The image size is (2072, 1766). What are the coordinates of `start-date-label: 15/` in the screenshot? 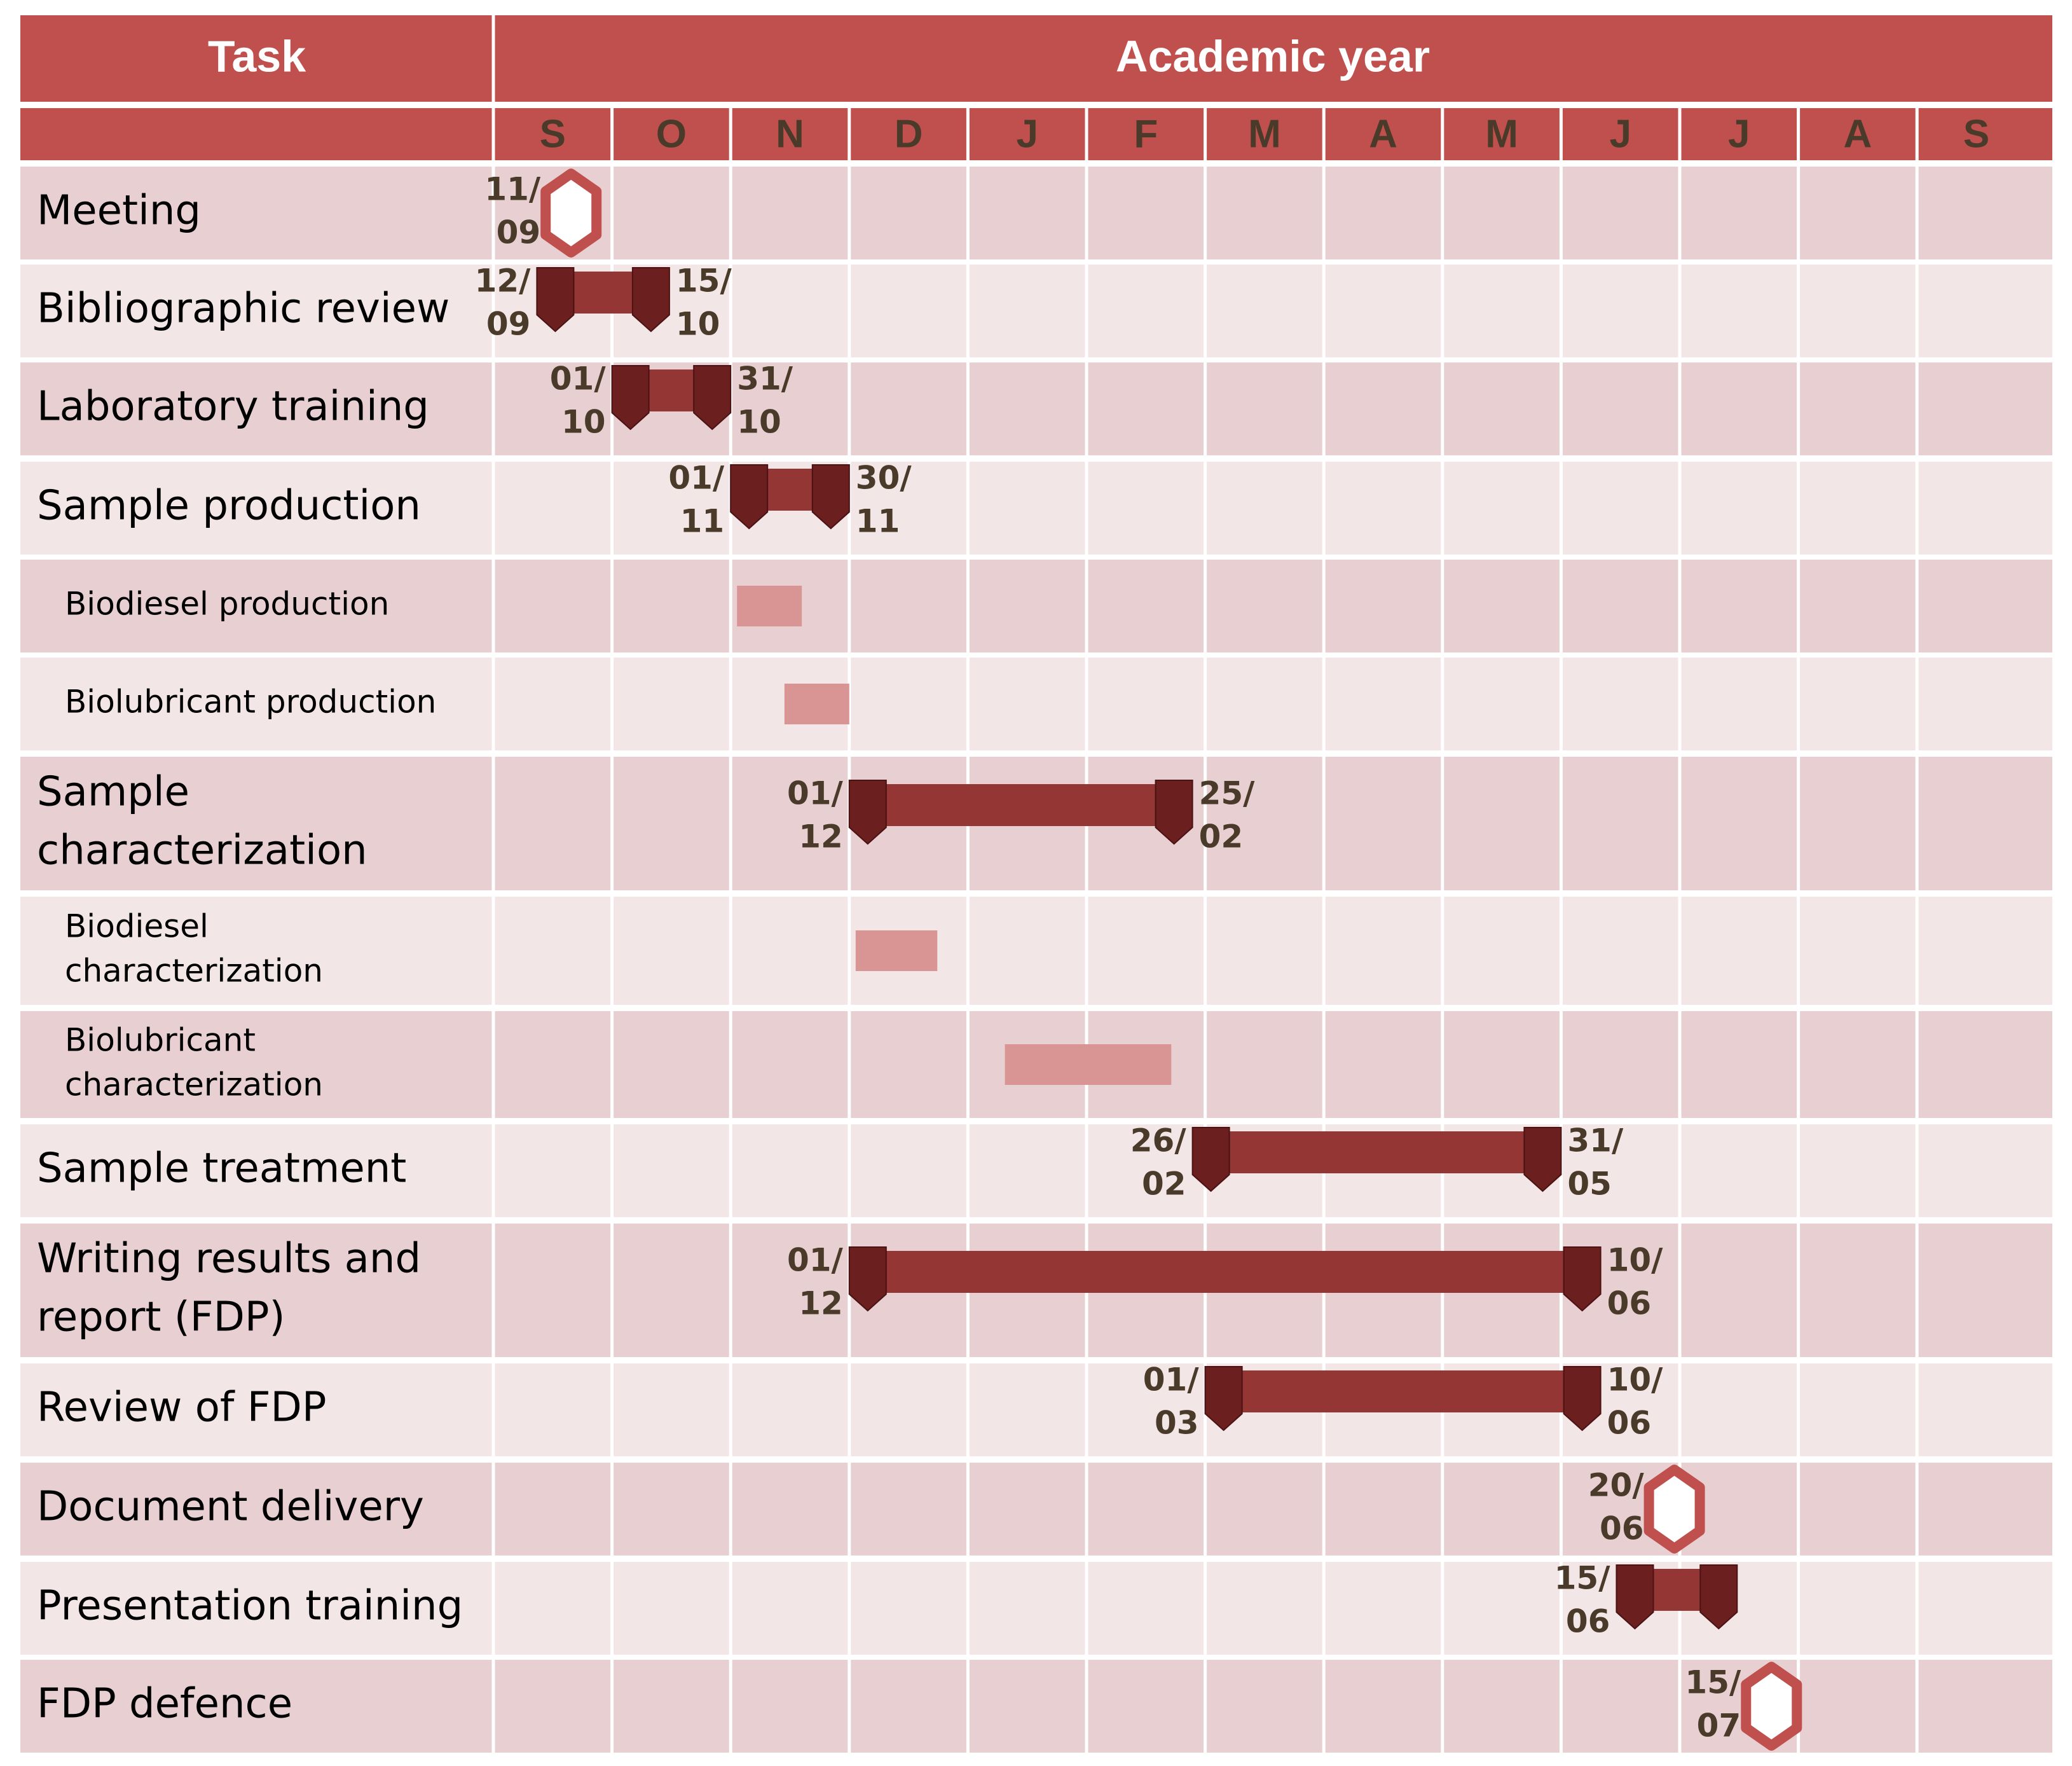 It's located at (1582, 1578).